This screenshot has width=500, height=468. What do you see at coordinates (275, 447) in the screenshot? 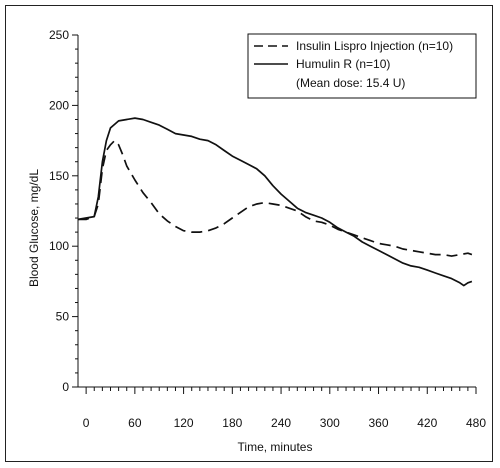
I see `x-axis-title: Time, minutes` at bounding box center [275, 447].